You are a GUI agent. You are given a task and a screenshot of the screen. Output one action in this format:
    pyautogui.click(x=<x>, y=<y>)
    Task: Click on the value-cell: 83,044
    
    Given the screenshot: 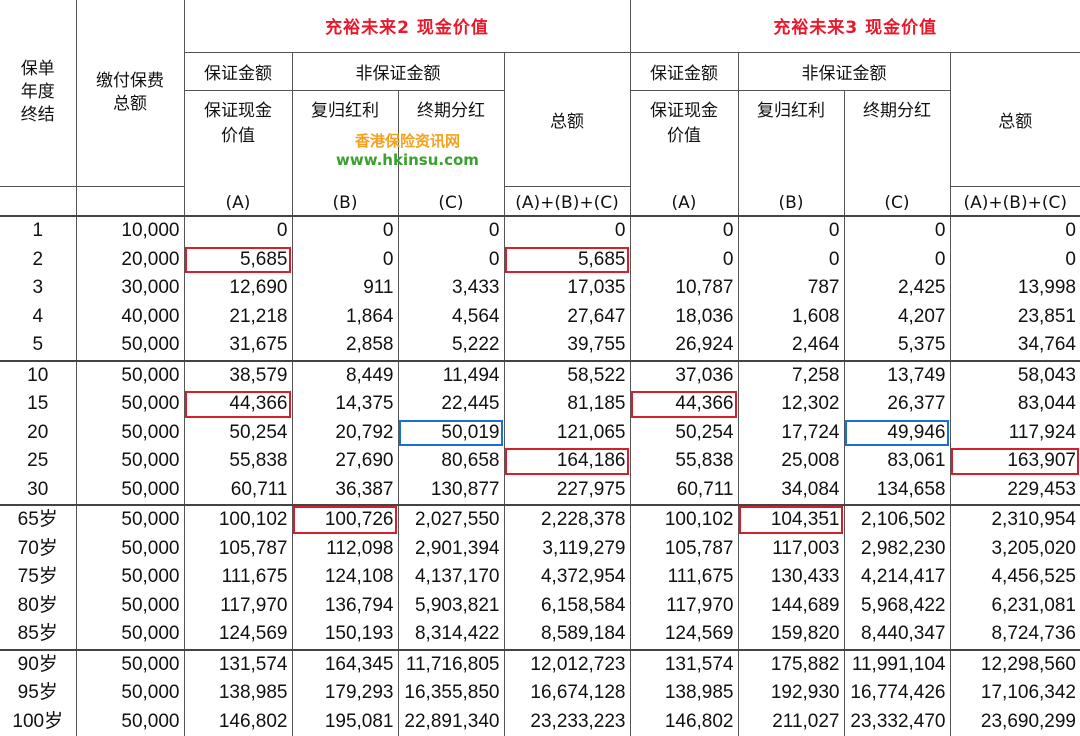 What is the action you would take?
    pyautogui.click(x=1014, y=404)
    